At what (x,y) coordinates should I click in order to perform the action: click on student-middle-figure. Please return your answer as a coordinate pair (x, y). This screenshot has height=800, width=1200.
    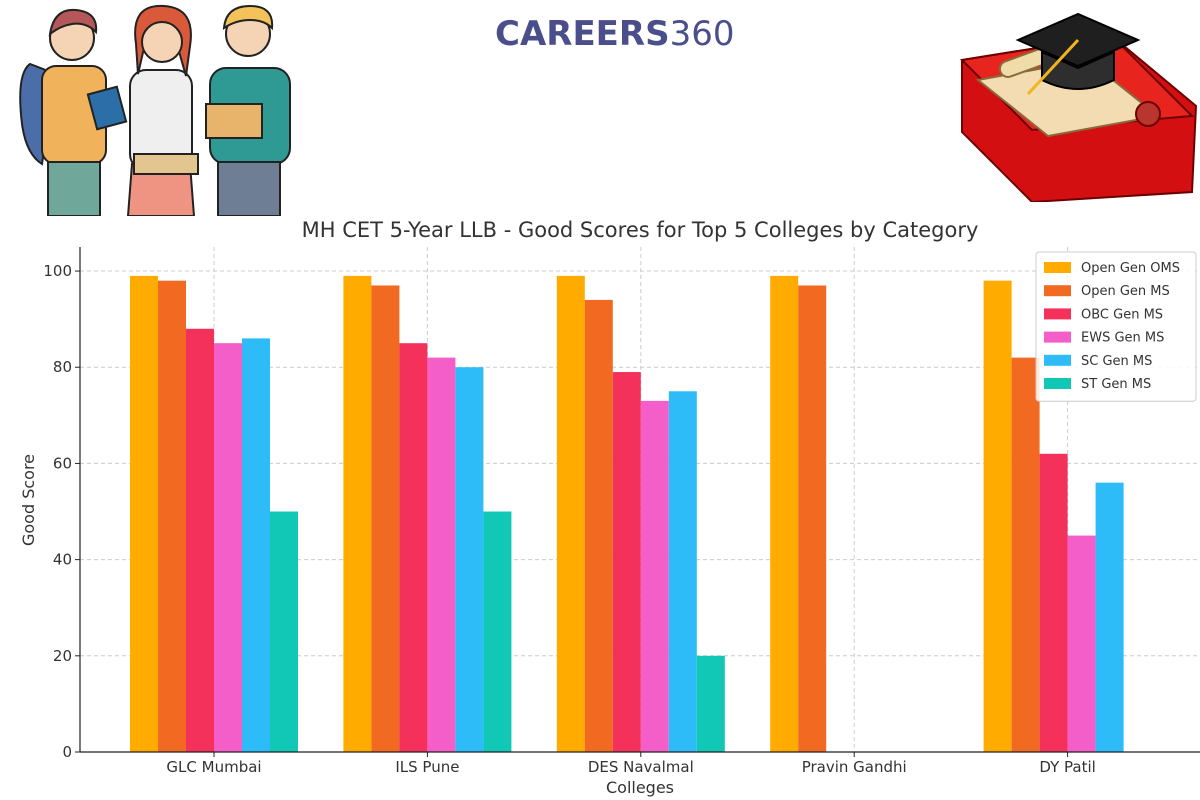
    Looking at the image, I should click on (162, 110).